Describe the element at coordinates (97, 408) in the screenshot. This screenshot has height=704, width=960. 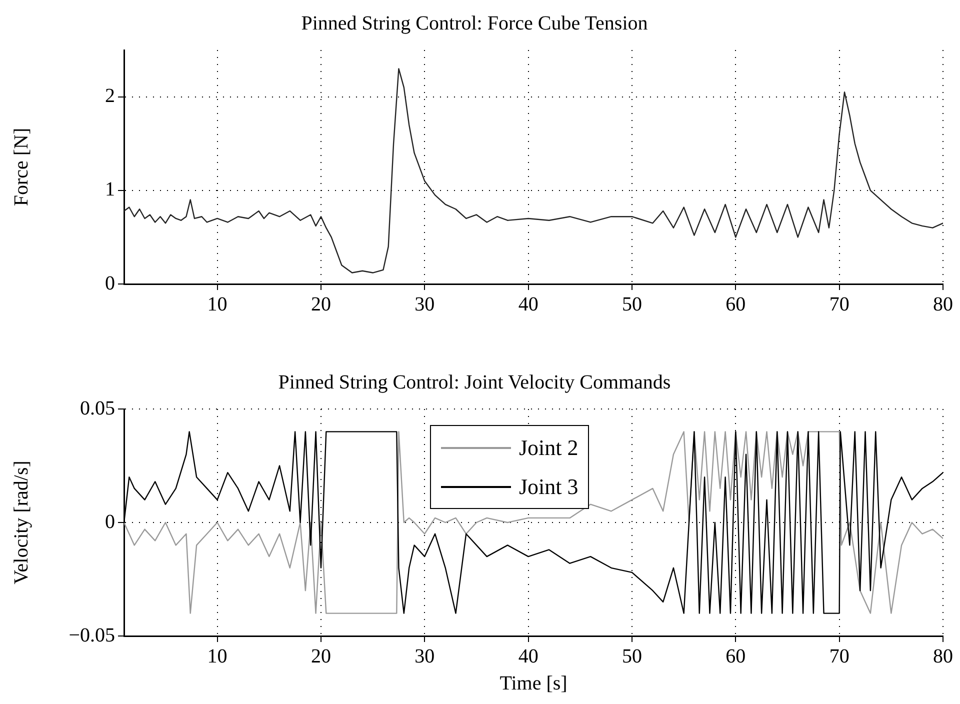
I see `y-tick-label: 0.05` at that location.